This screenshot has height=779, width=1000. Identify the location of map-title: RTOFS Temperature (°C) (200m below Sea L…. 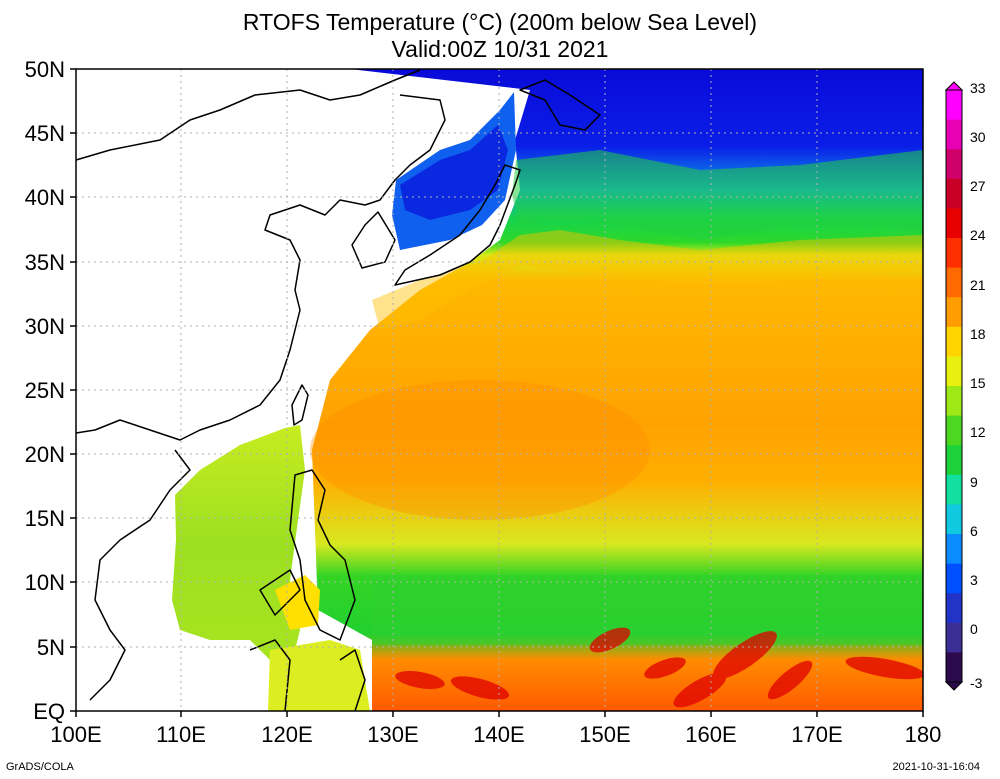
(500, 22).